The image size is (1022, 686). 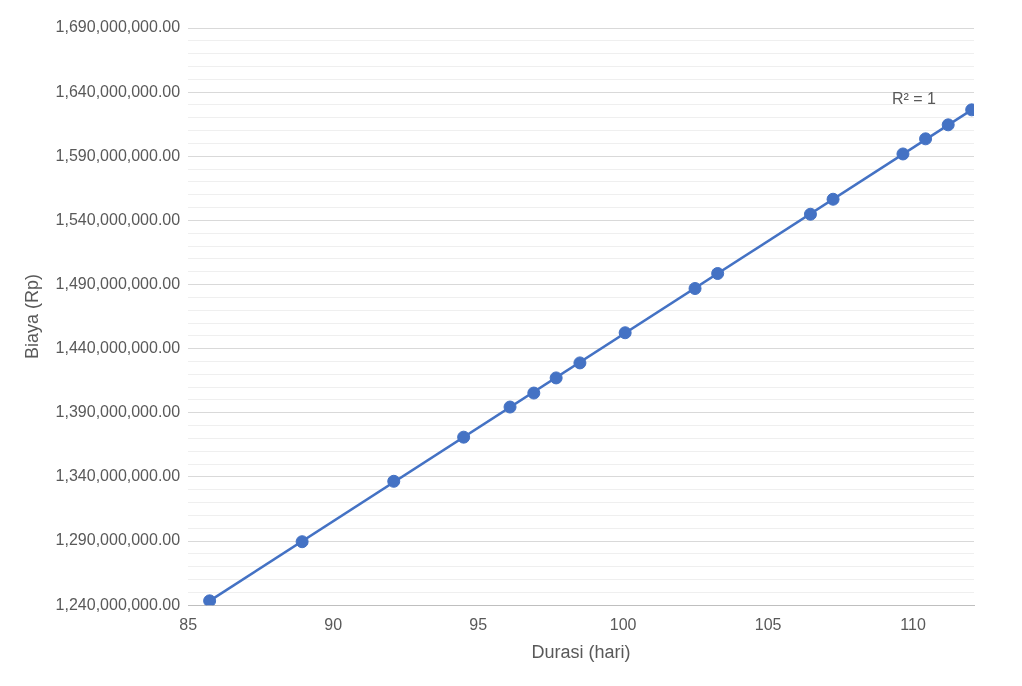 I want to click on y-tick-label: 1,240,000,000.00, so click(x=118, y=604).